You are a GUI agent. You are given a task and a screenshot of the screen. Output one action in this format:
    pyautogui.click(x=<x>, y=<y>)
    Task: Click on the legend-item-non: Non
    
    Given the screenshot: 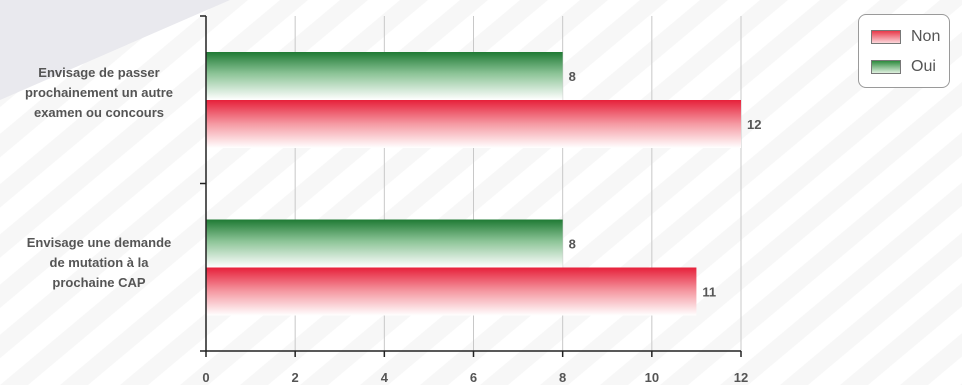 What is the action you would take?
    pyautogui.click(x=905, y=37)
    